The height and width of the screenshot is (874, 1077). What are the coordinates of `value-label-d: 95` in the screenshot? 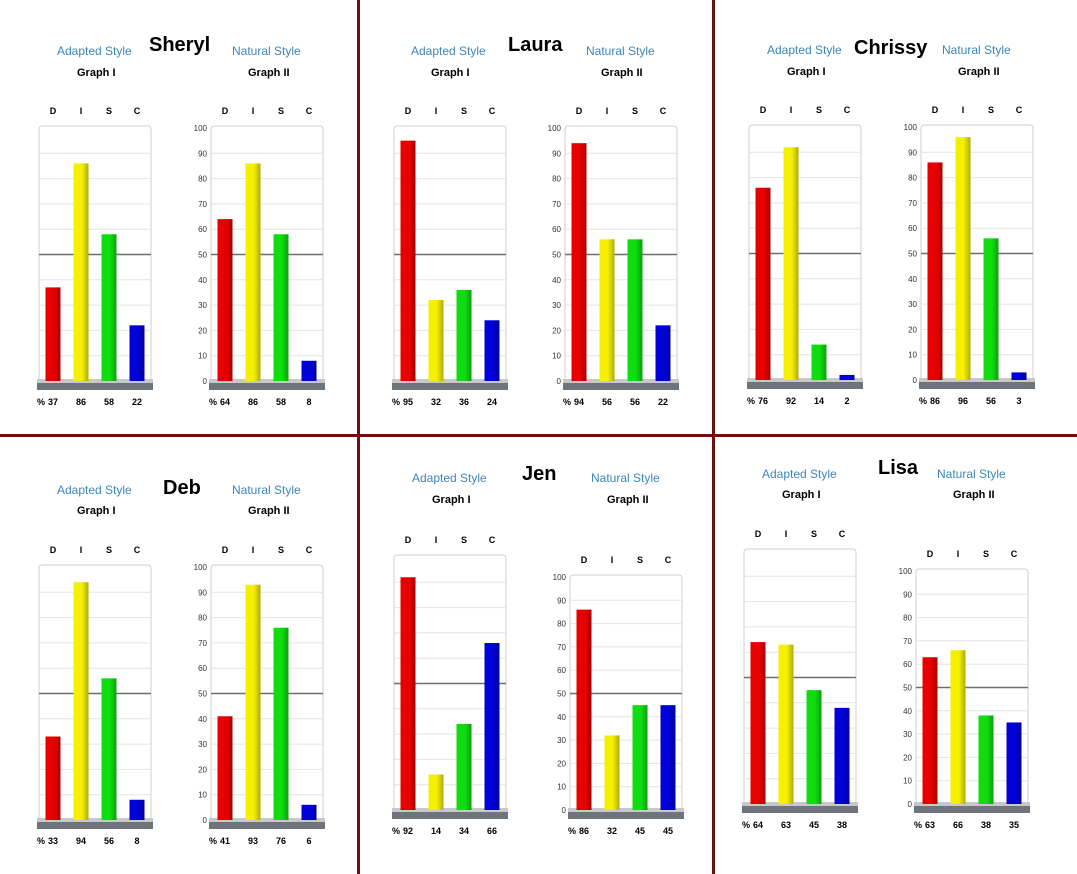 It's located at (408, 402).